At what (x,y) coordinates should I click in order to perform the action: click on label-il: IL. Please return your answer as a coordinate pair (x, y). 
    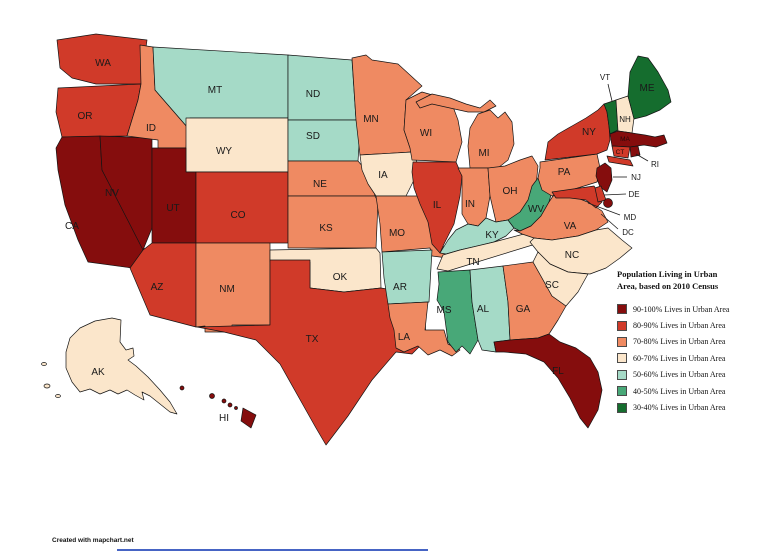
    Looking at the image, I should click on (437, 205).